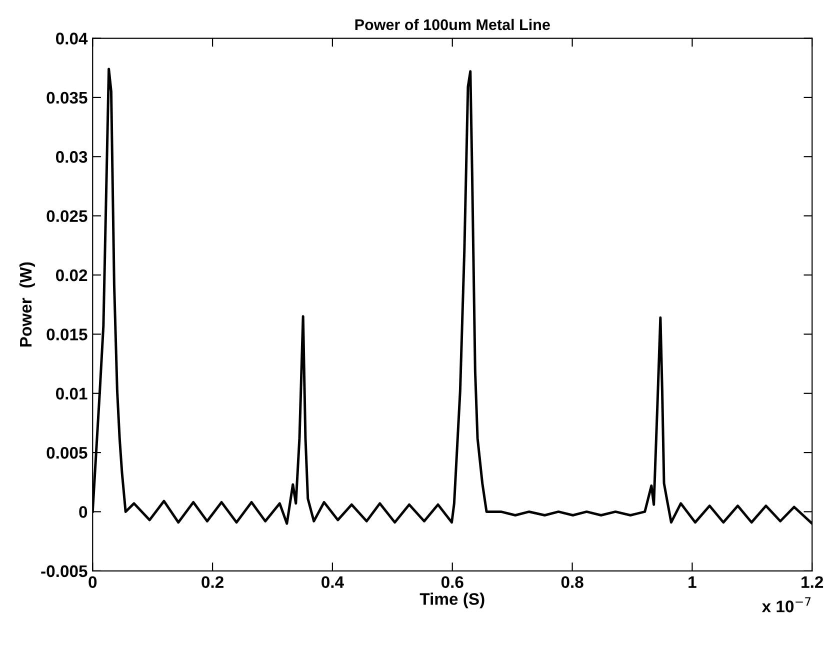 This screenshot has height=660, width=827. Describe the element at coordinates (83, 512) in the screenshot. I see `y-tick-label: 0` at that location.